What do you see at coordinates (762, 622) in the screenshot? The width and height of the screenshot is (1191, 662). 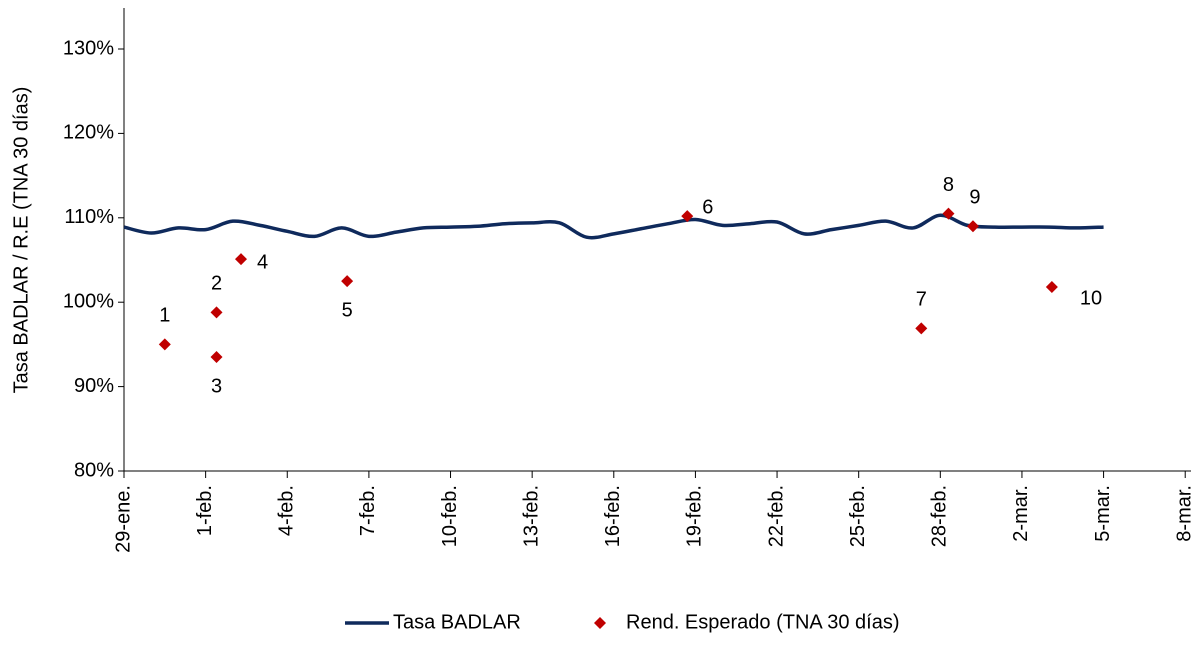 I see `legend-label: Rend. Esperado (TNA 30 días)` at bounding box center [762, 622].